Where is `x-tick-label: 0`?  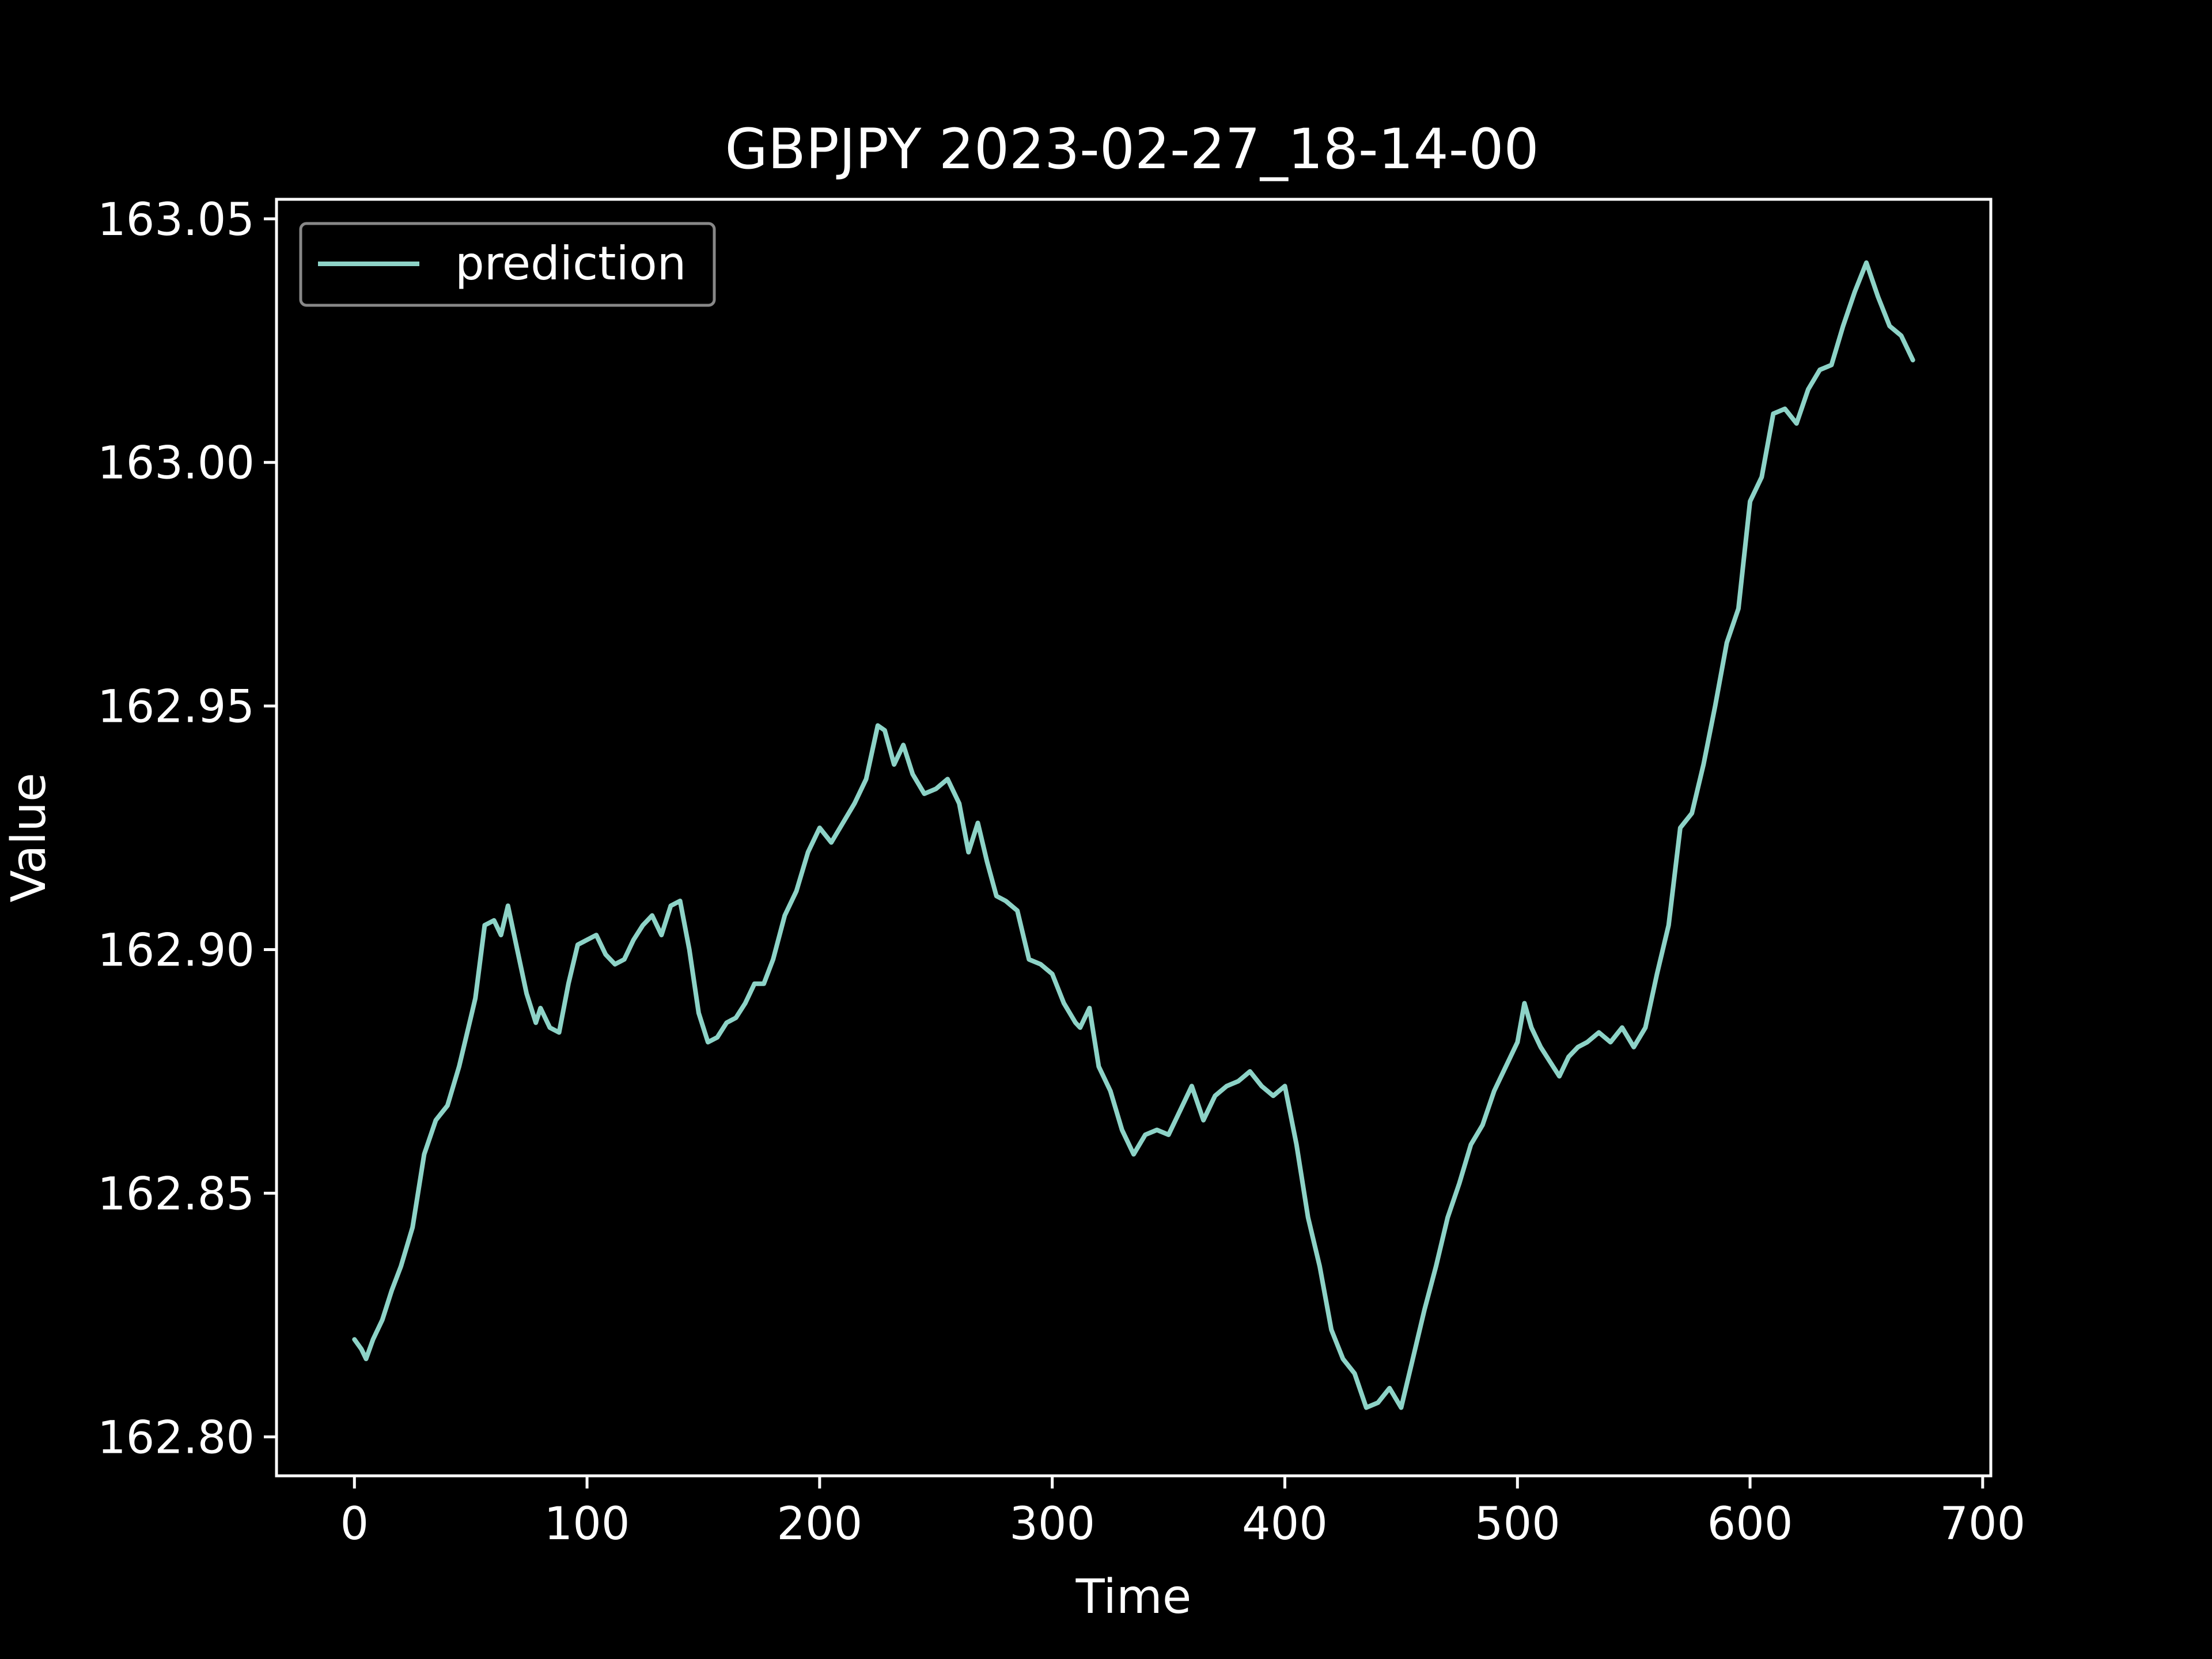
x-tick-label: 0 is located at coordinates (354, 1524).